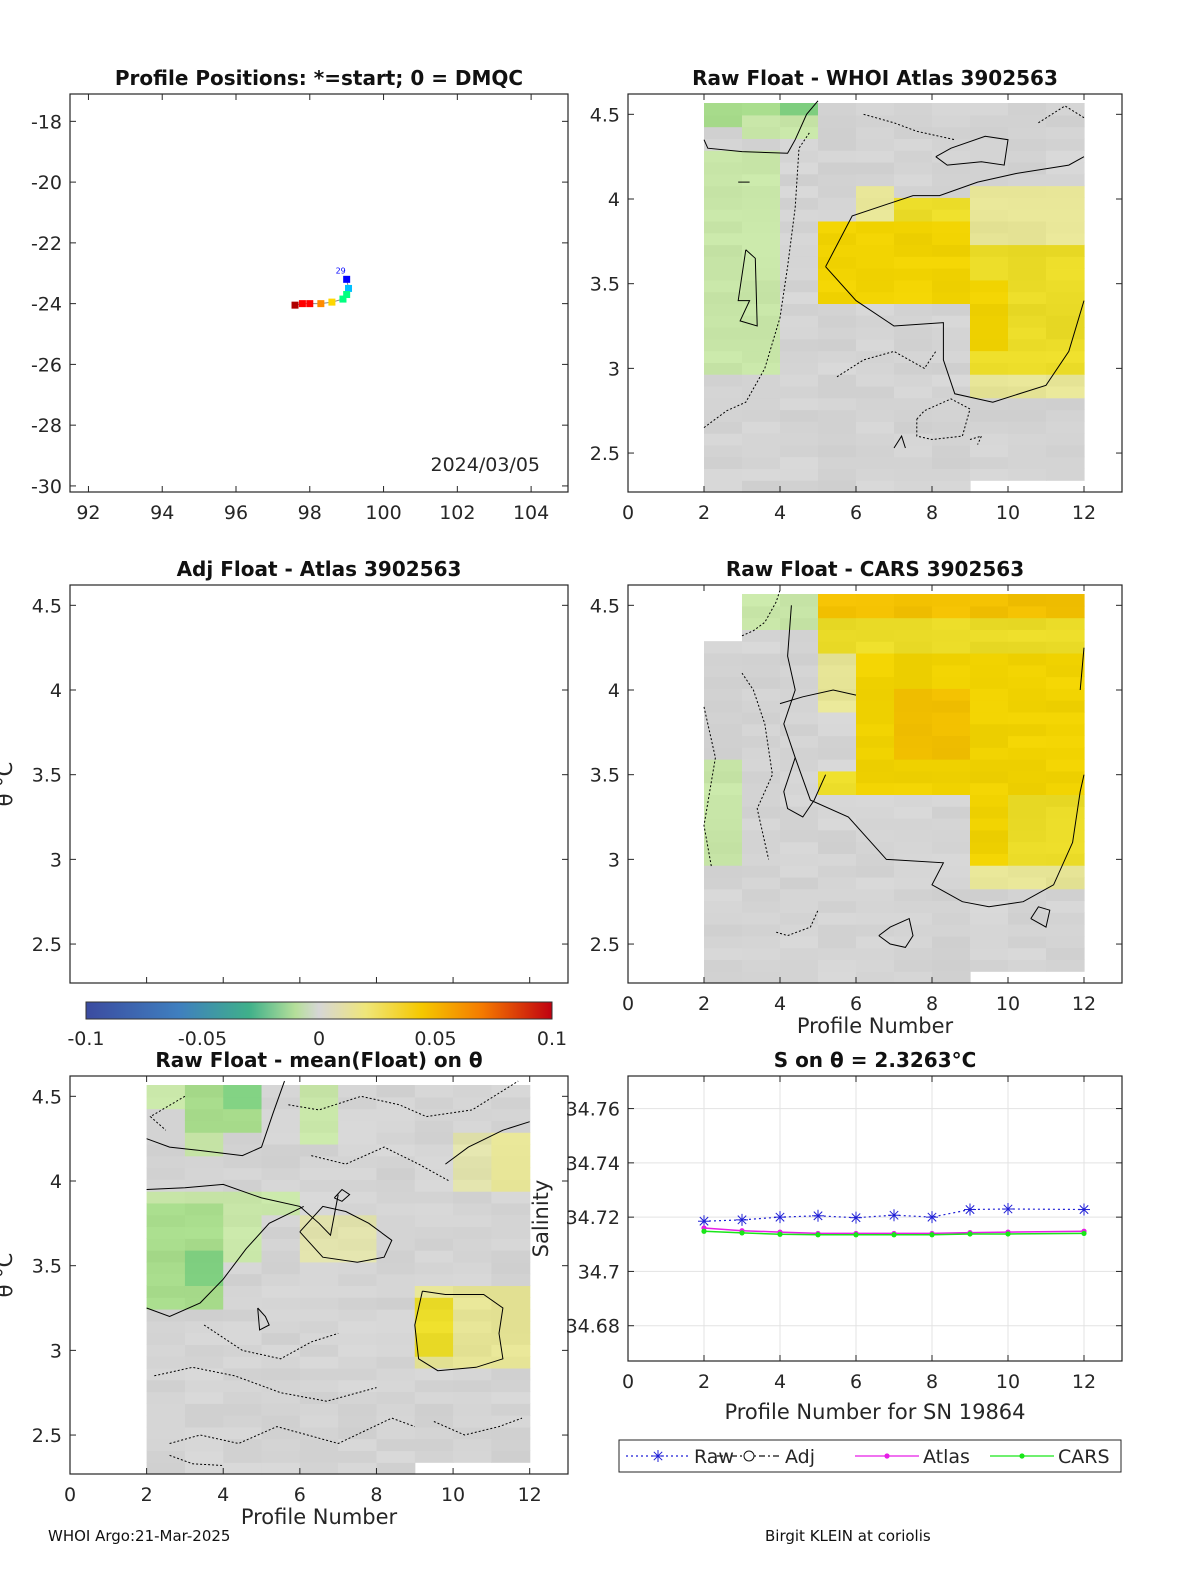  What do you see at coordinates (658, 1456) in the screenshot?
I see `legend-marker` at bounding box center [658, 1456].